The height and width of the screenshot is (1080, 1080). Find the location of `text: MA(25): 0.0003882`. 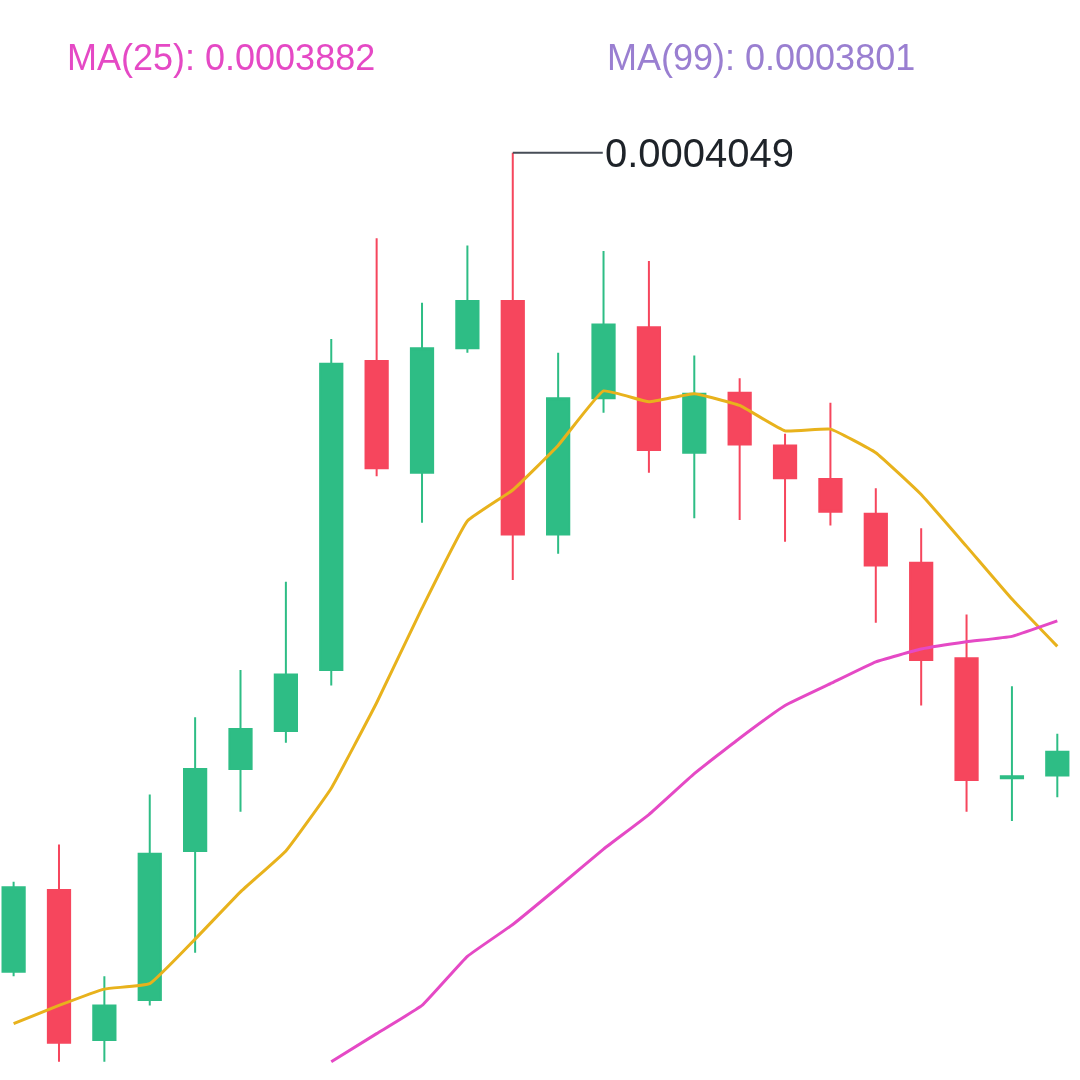

text: MA(25): 0.0003882 is located at coordinates (221, 57).